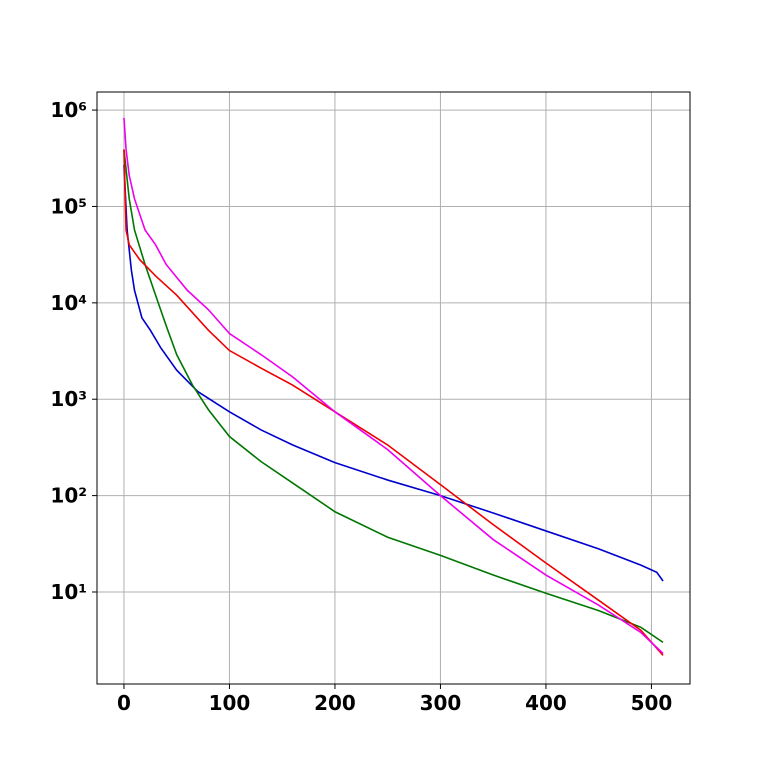  I want to click on y-tick-label: 10¹, so click(68, 592).